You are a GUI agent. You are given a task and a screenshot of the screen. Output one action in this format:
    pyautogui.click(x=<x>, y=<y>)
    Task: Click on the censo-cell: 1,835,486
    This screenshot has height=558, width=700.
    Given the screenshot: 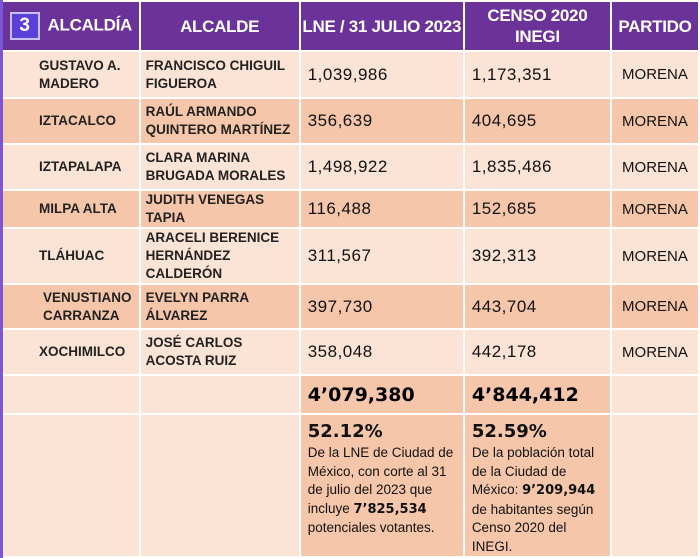 What is the action you would take?
    pyautogui.click(x=537, y=167)
    